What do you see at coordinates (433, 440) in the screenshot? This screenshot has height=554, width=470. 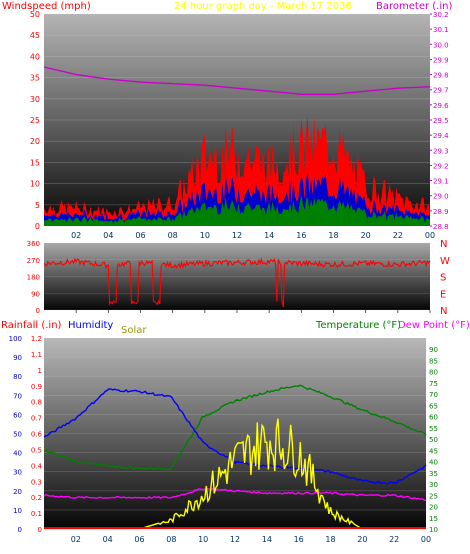 I see `temperature-tick-label: 50` at bounding box center [433, 440].